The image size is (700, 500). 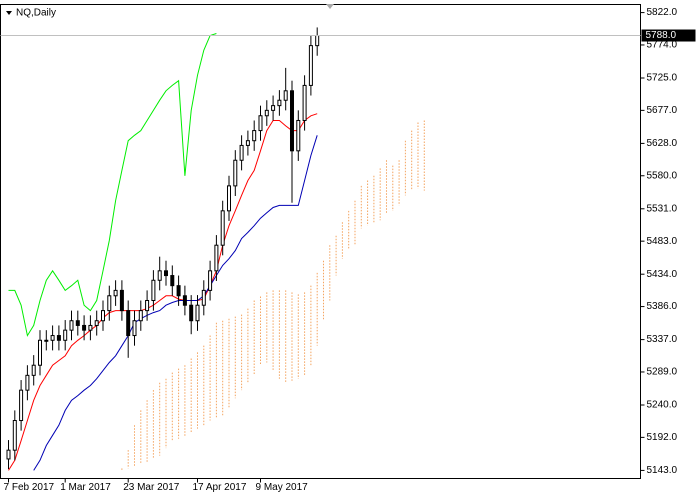 I want to click on x-tick-label: 7 Feb 2017, so click(x=29, y=487).